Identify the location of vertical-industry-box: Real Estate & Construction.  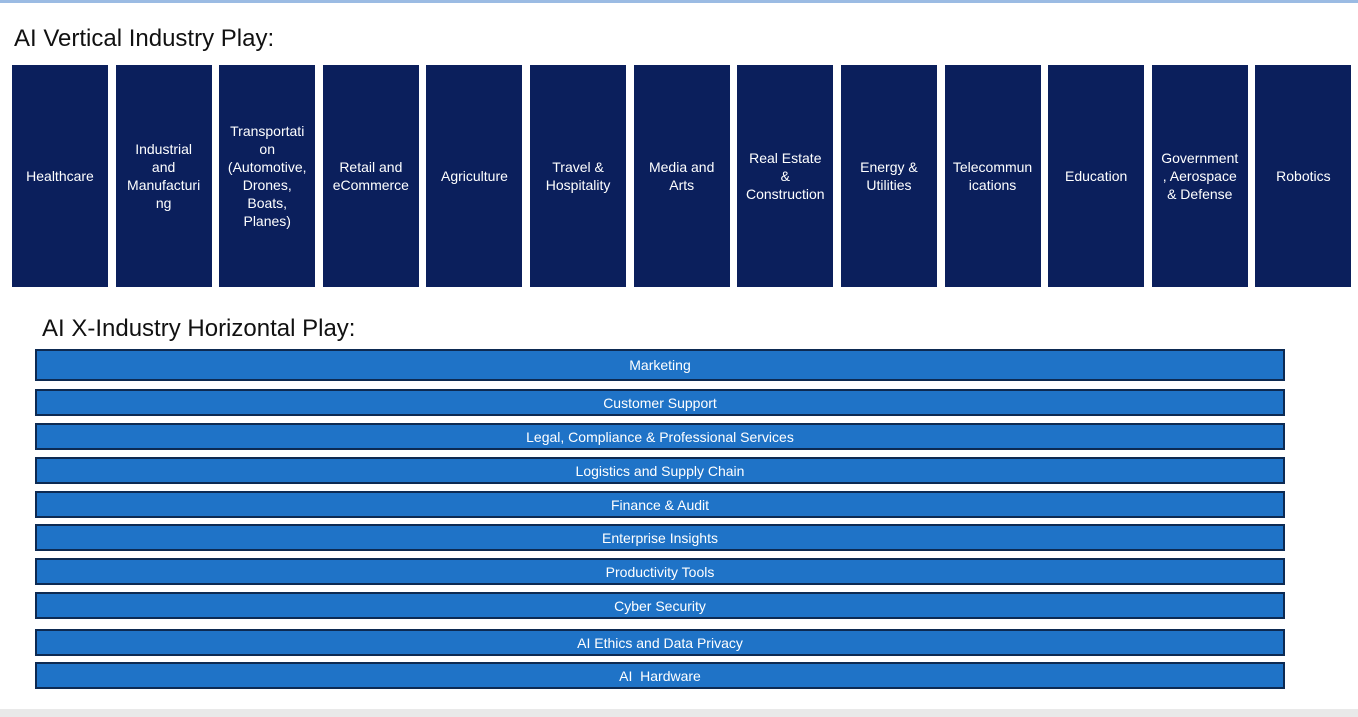
(785, 176).